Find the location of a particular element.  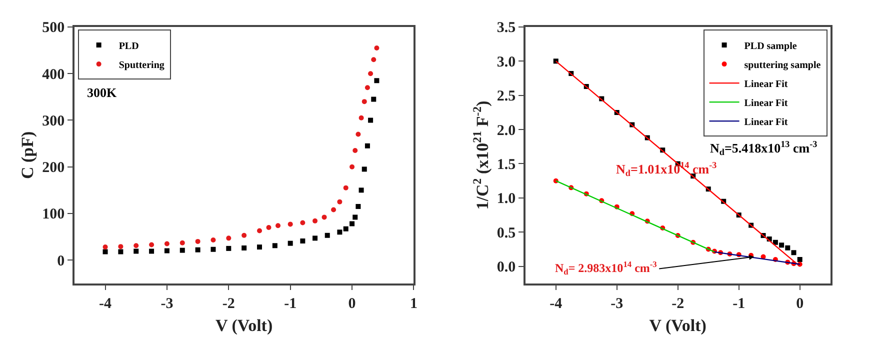

y-tick-label: 500 is located at coordinates (53, 28).